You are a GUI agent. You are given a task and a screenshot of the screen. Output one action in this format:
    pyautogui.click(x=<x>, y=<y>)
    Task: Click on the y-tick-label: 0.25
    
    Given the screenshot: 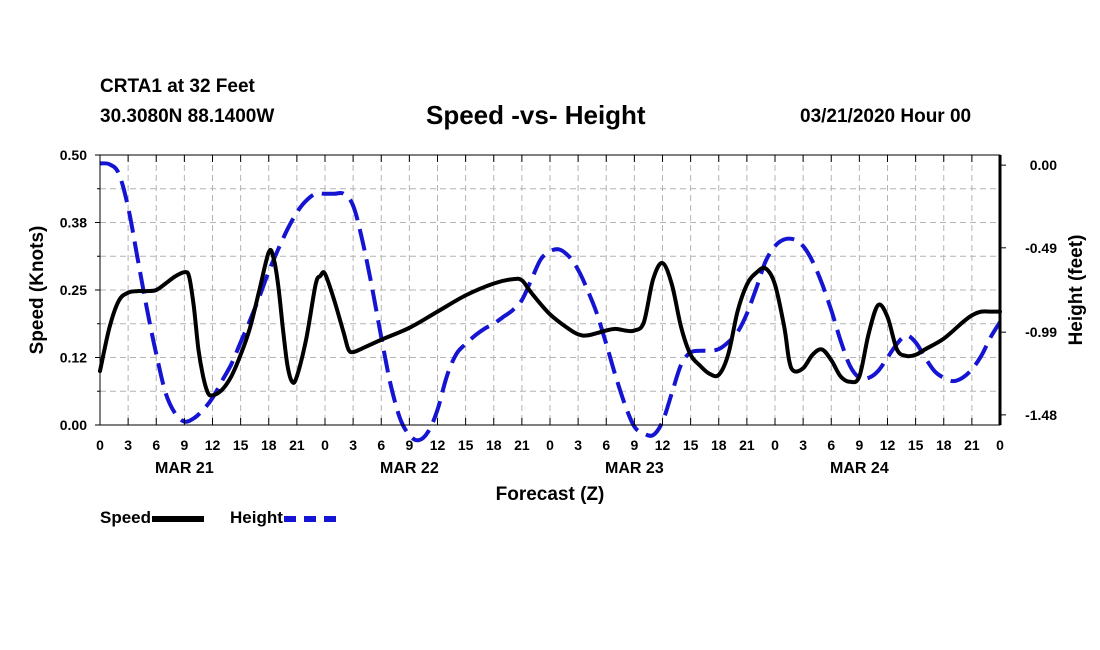 What is the action you would take?
    pyautogui.click(x=73, y=290)
    